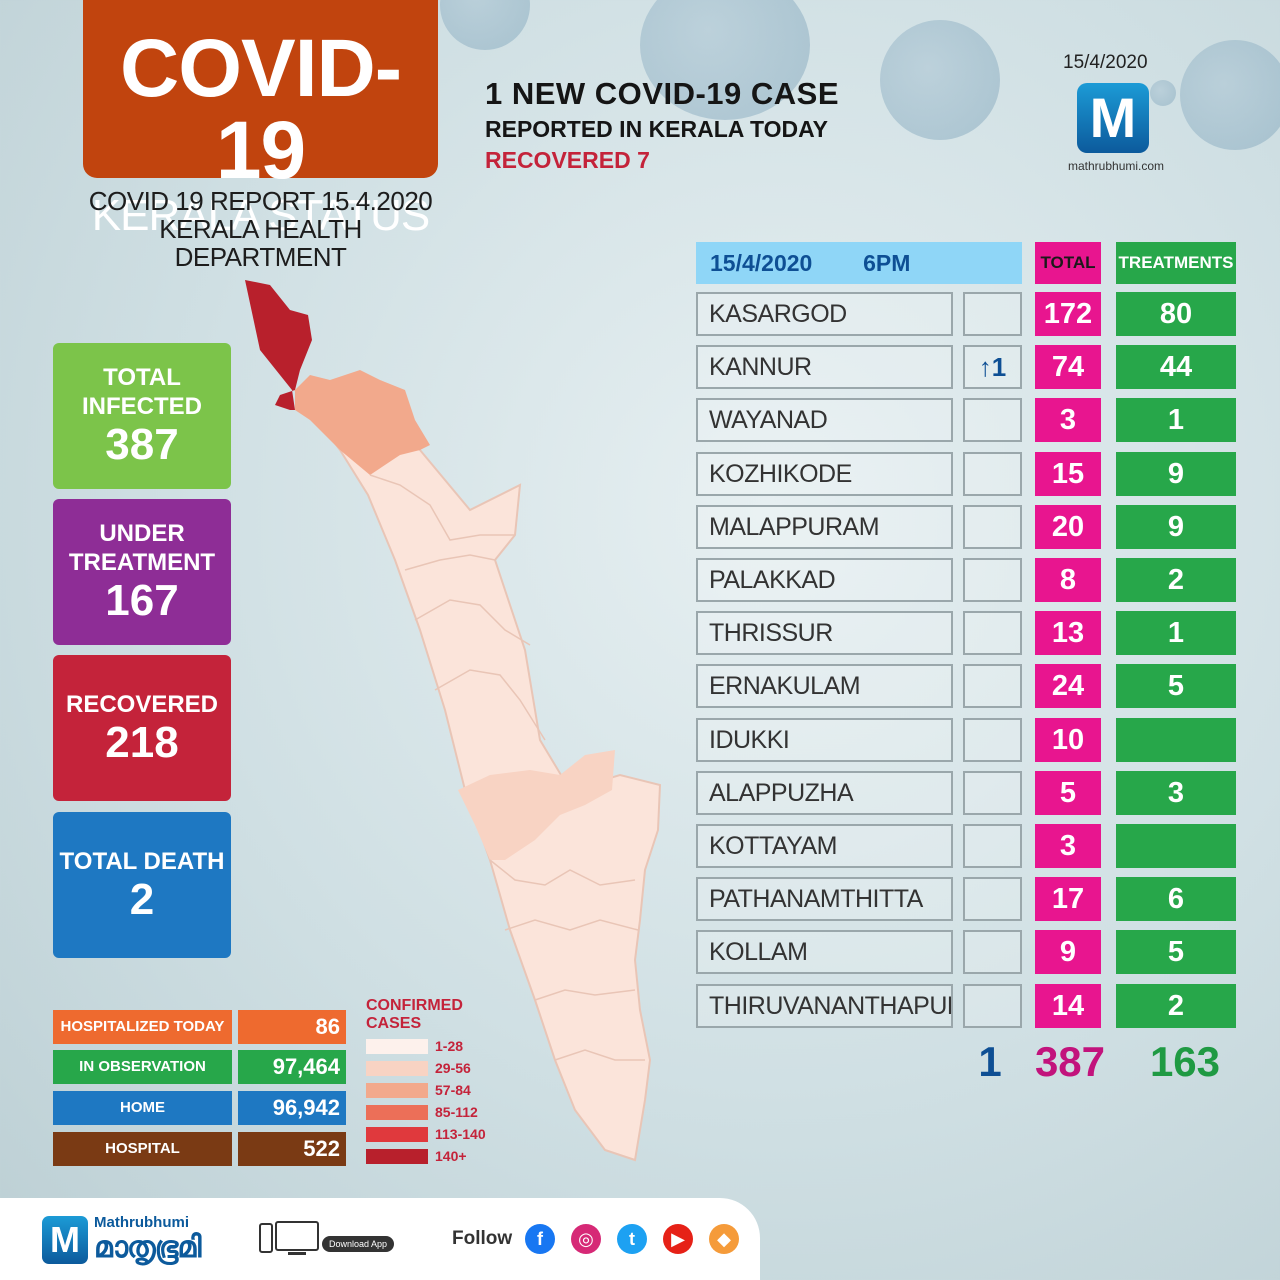 The height and width of the screenshot is (1280, 1280). What do you see at coordinates (147, 1247) in the screenshot?
I see `footer-brand-ml: മാതൃഭൂമി` at bounding box center [147, 1247].